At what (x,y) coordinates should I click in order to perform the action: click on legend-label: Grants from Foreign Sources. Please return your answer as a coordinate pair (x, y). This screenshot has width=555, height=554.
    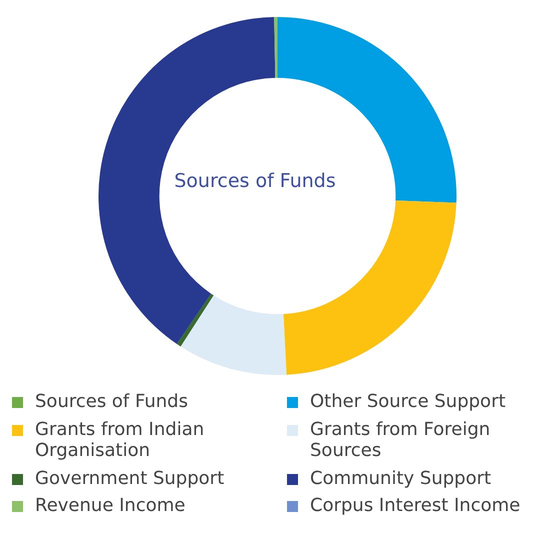
    Looking at the image, I should click on (401, 440).